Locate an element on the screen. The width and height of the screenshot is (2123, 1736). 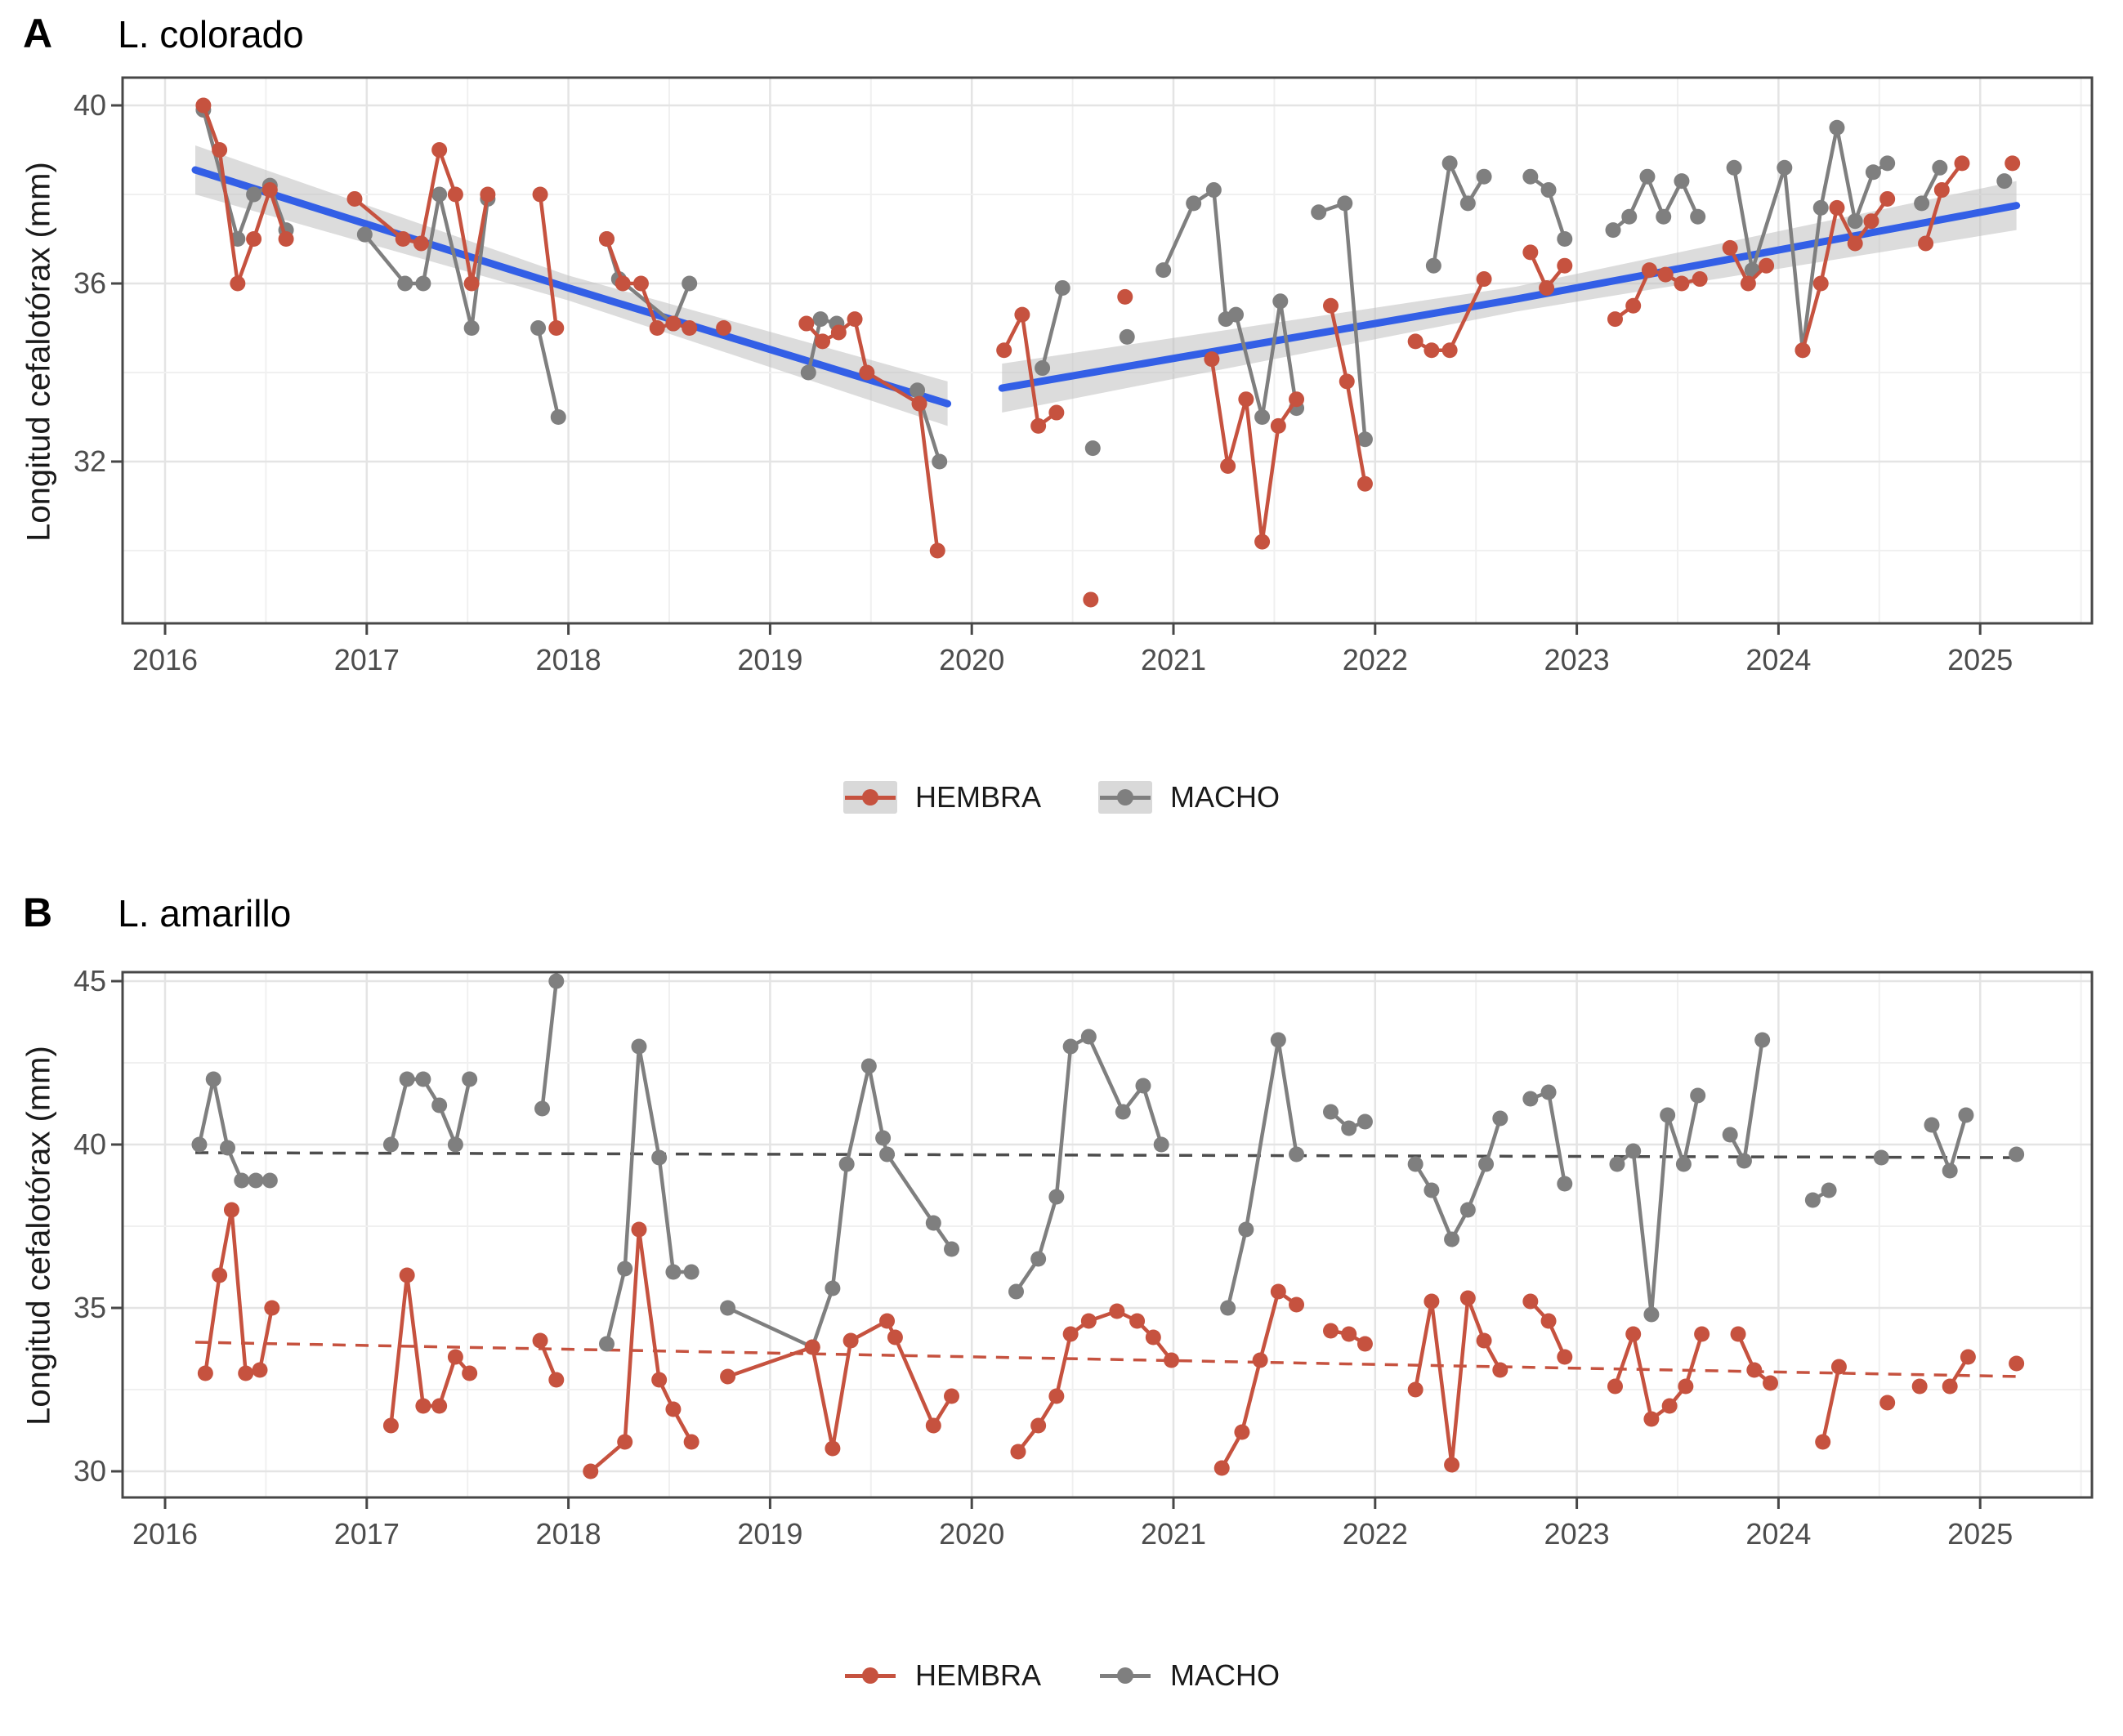
y-tick-label: 30 is located at coordinates (89, 1471).